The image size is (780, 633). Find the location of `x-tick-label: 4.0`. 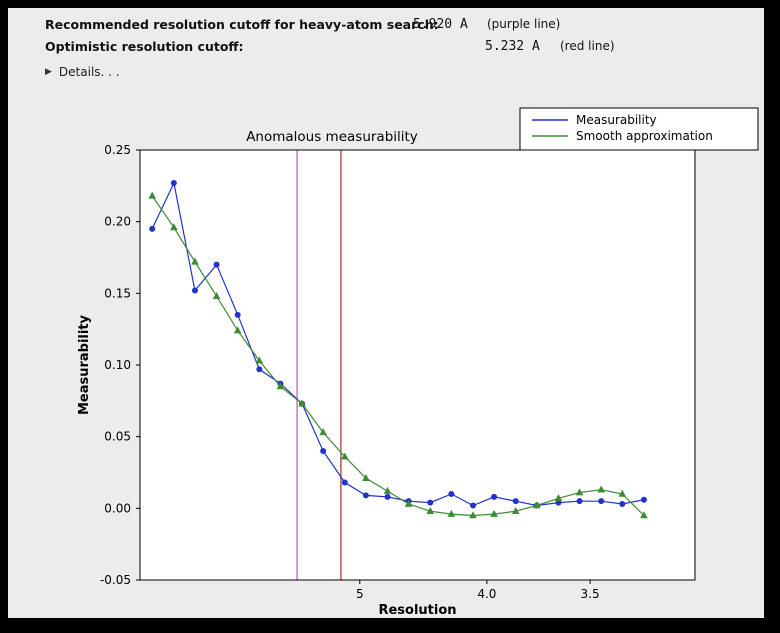

x-tick-label: 4.0 is located at coordinates (486, 594).